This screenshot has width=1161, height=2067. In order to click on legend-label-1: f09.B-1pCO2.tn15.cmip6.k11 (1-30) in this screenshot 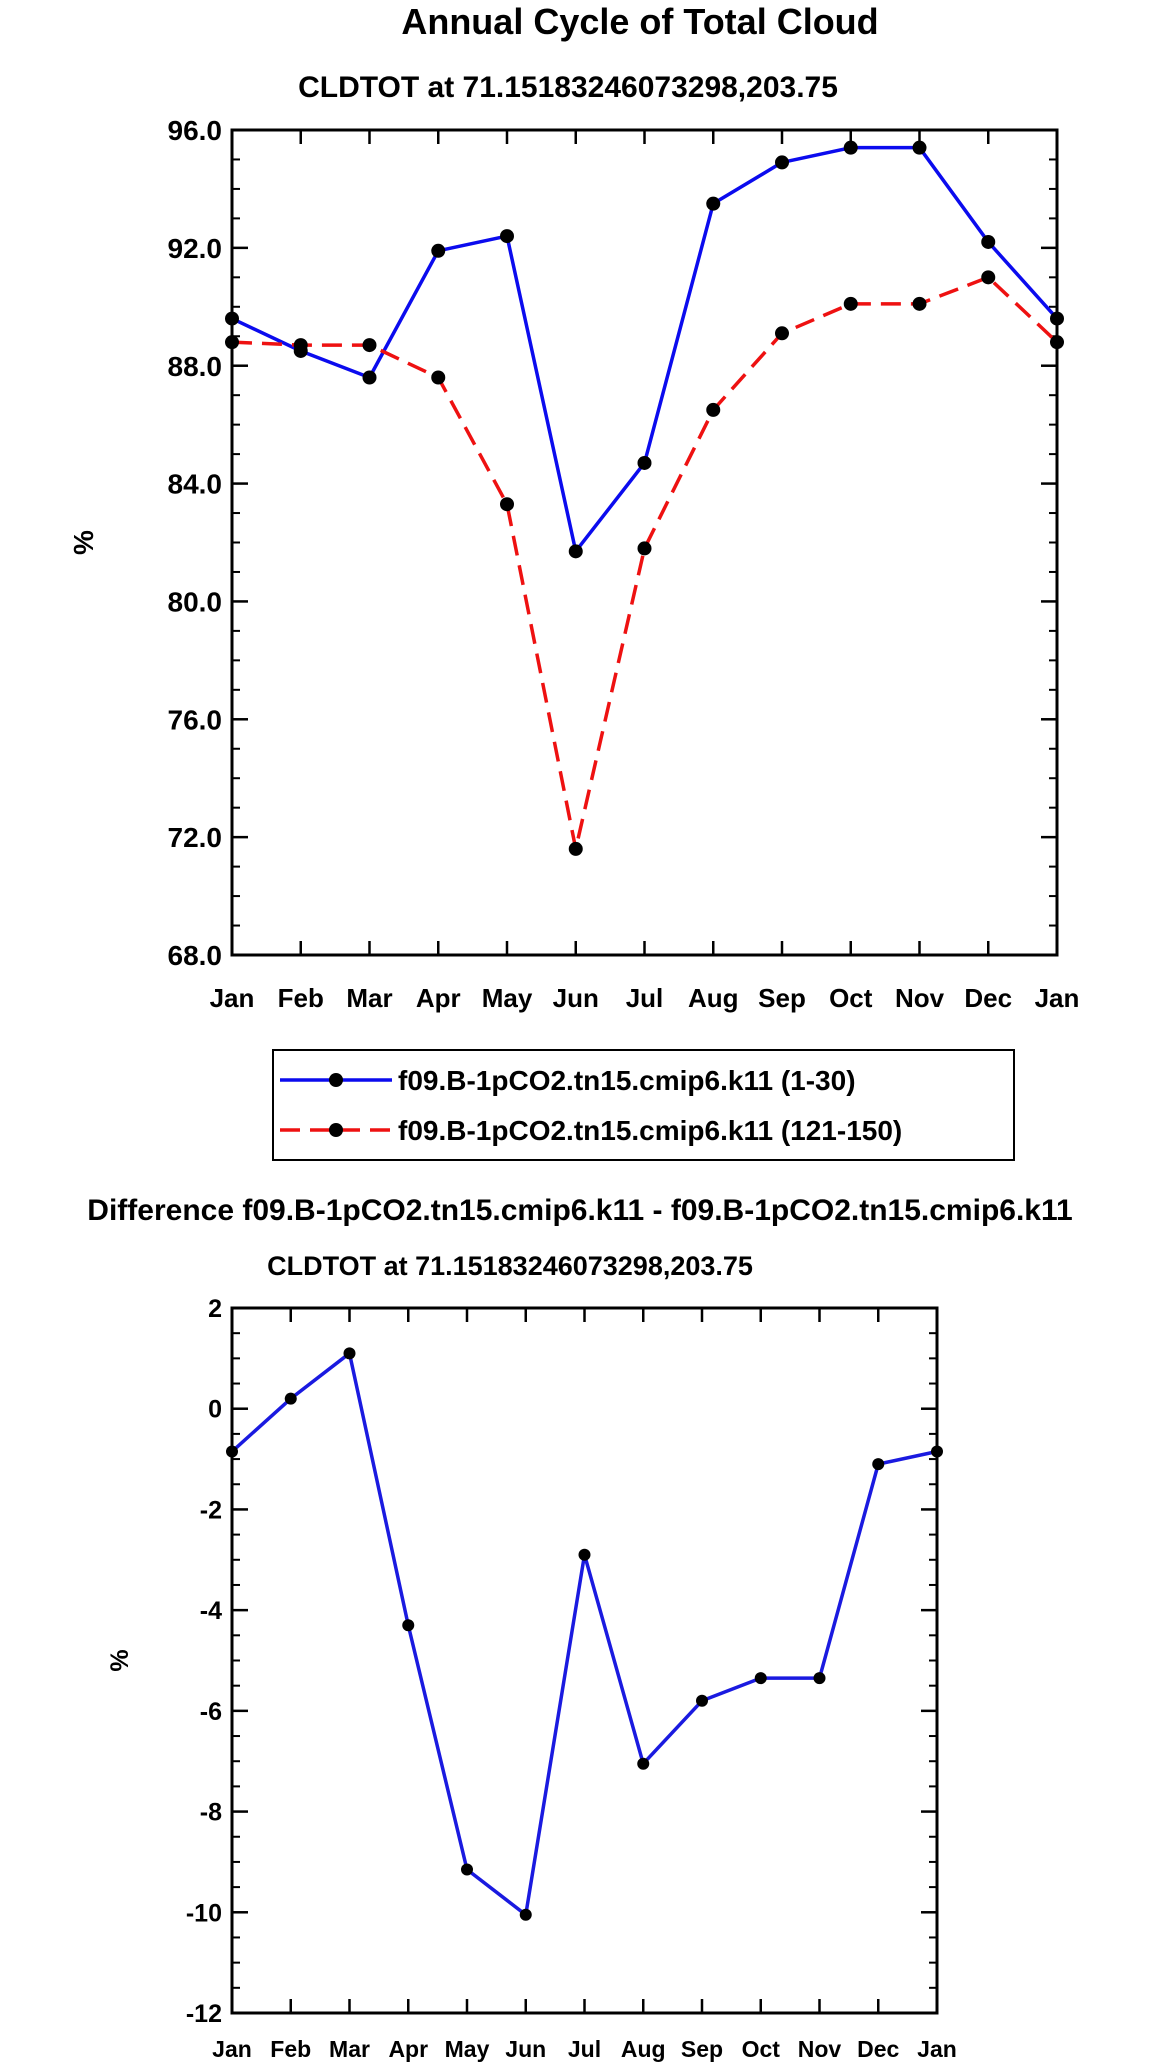, I will do `click(627, 1080)`.